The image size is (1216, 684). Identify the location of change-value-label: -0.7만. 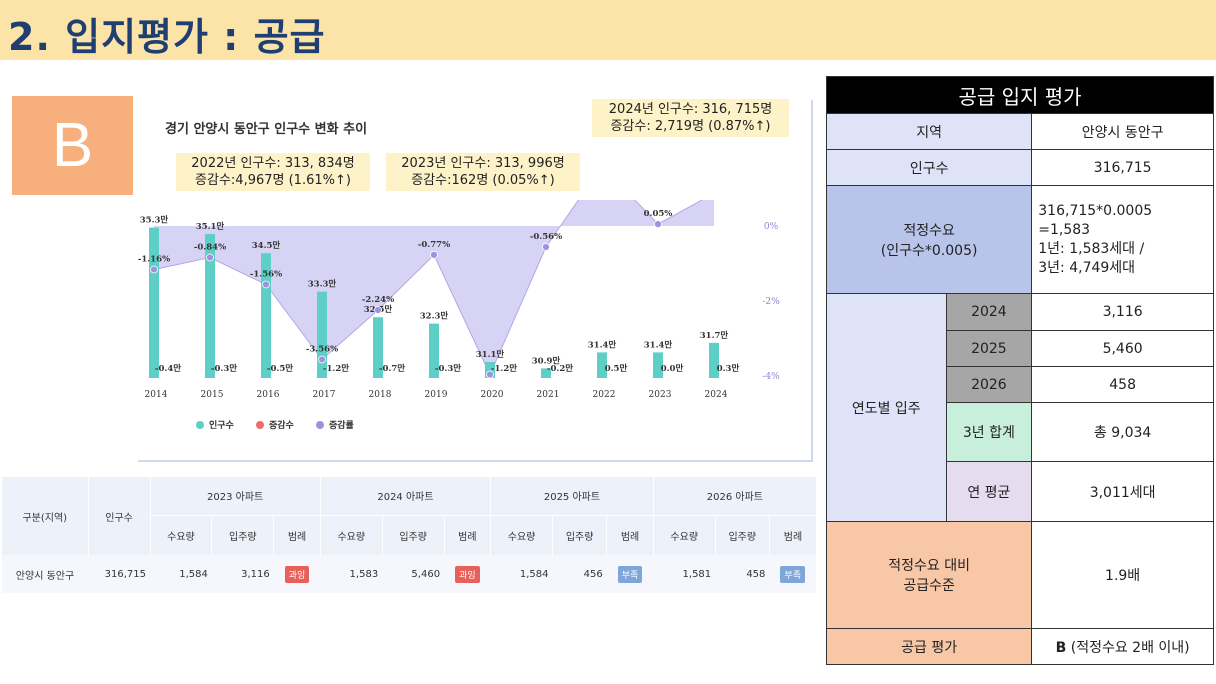
(392, 368).